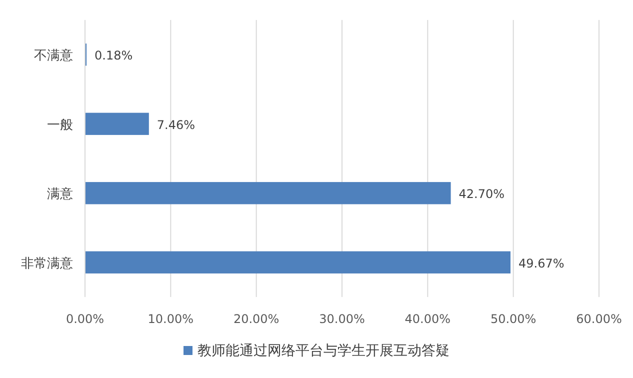 This screenshot has height=378, width=633. Describe the element at coordinates (171, 319) in the screenshot. I see `x-tick-label: 10.00%` at that location.